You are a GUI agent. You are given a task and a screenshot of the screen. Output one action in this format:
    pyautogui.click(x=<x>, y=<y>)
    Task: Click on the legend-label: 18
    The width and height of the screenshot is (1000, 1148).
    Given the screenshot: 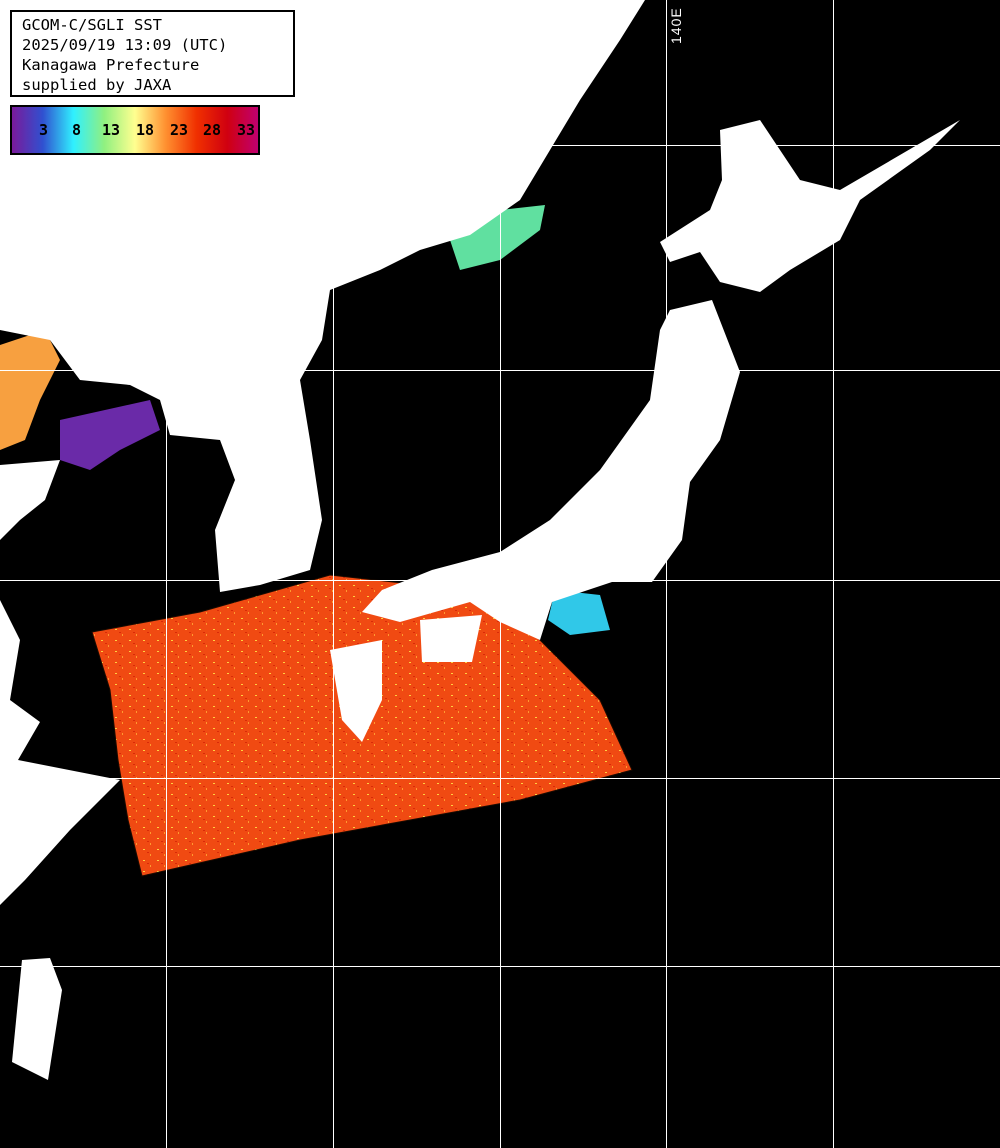 What is the action you would take?
    pyautogui.click(x=145, y=130)
    